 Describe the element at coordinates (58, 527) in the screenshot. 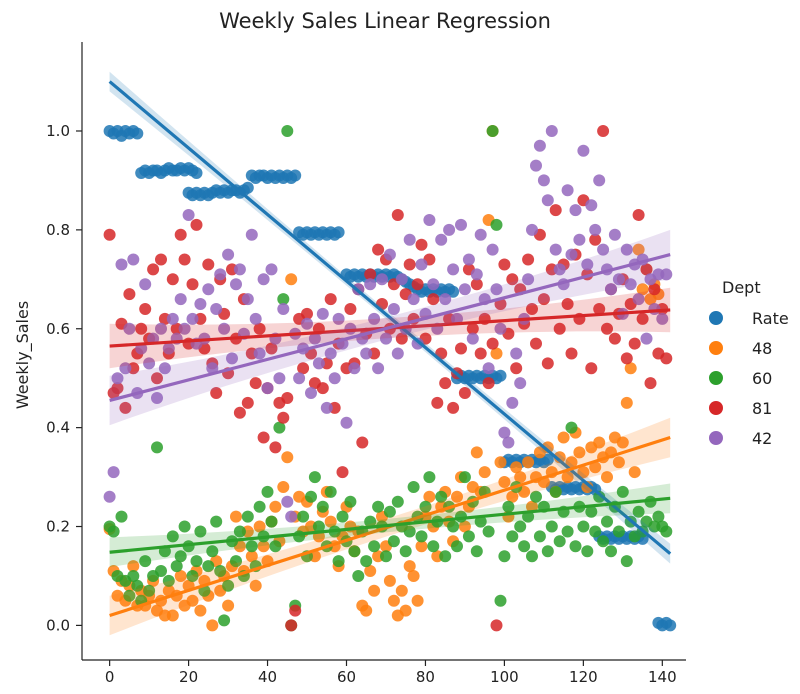

I see `y-tick-label-1: 0.2` at that location.